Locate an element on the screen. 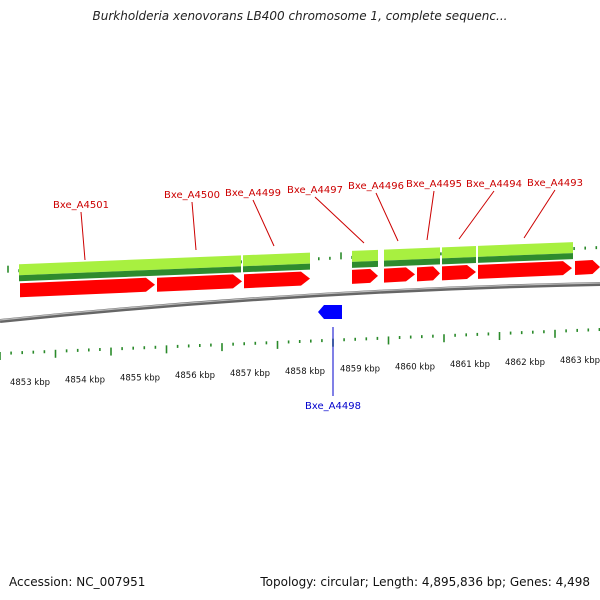 The image size is (600, 600). reverse-gene-arrow is located at coordinates (330, 312).